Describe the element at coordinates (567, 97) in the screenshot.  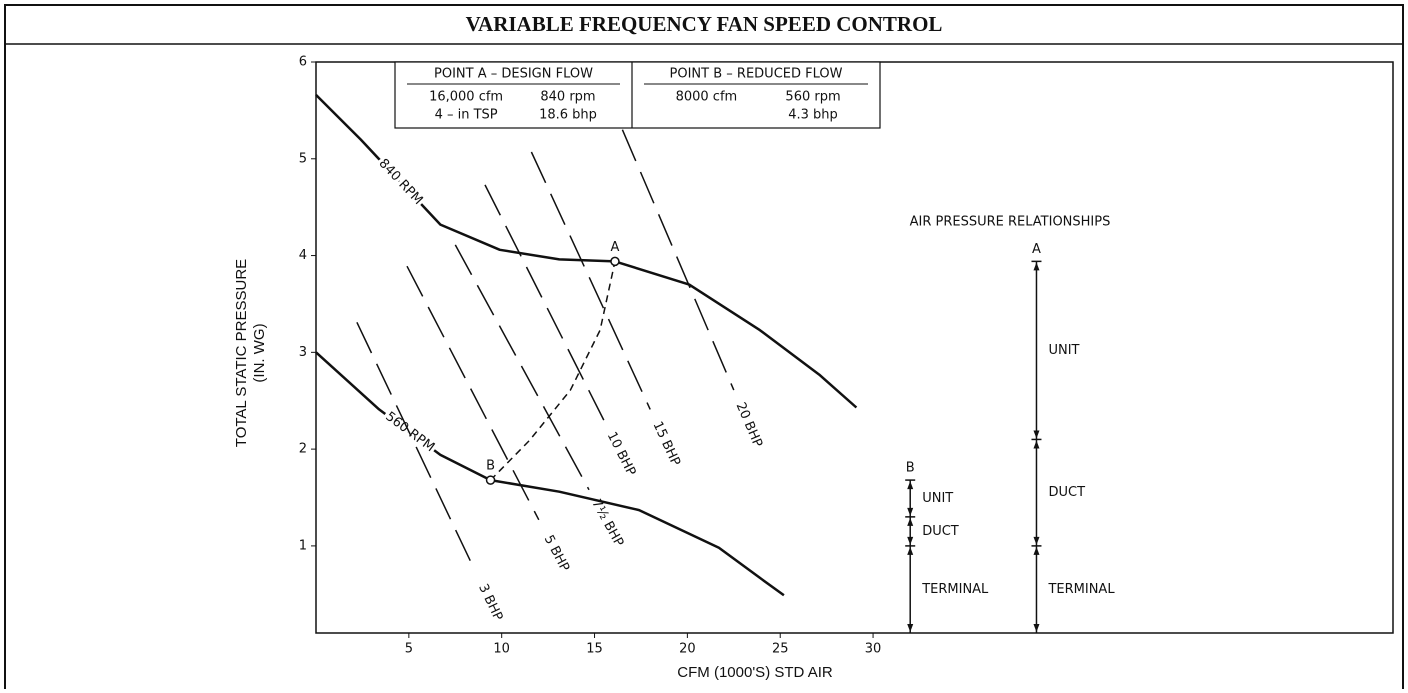
I see `inset-cell: 840 rpm` at that location.